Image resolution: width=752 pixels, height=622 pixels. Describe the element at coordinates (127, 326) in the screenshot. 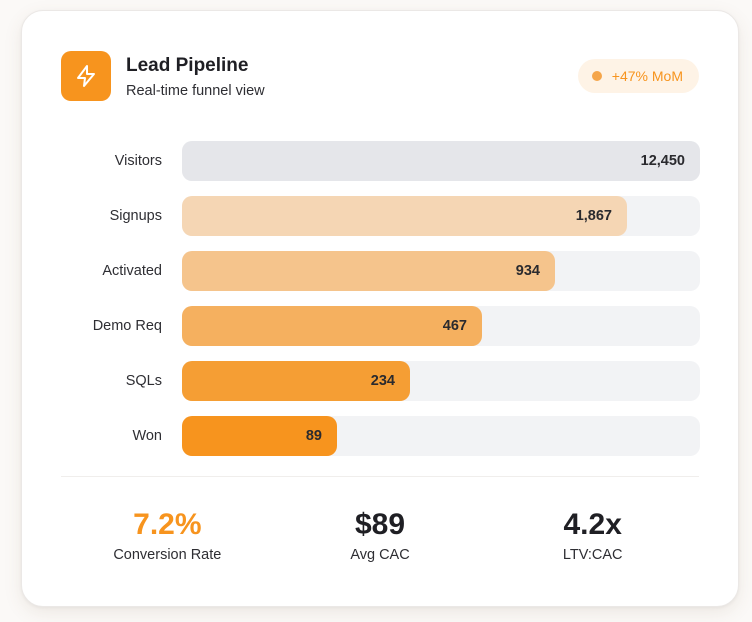

I see `funnel-stage-label: Demo Req` at that location.